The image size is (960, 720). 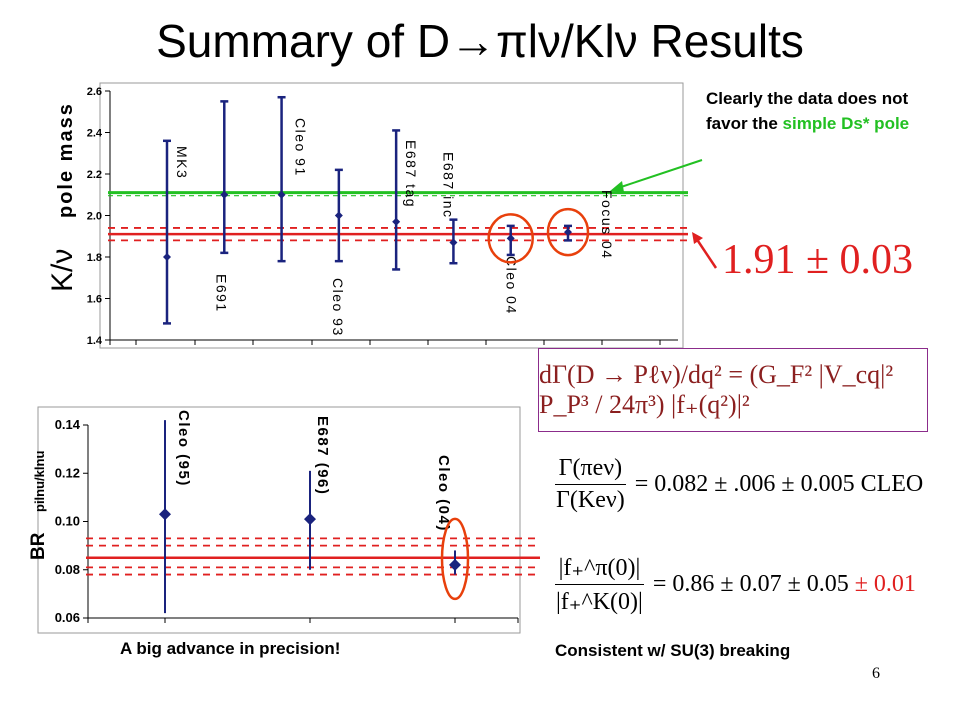 What do you see at coordinates (706, 253) in the screenshot?
I see `red-arrow` at bounding box center [706, 253].